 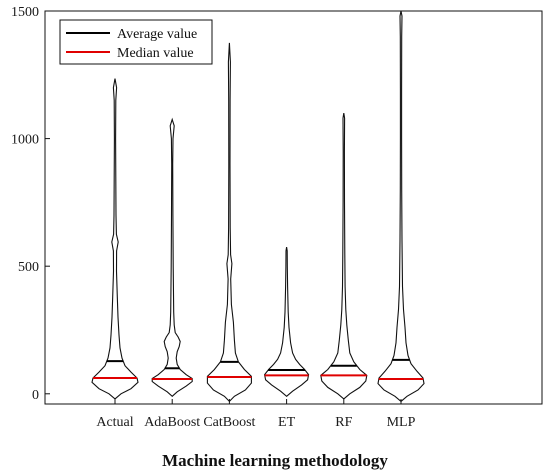 I want to click on x-tick-label: Actual, so click(x=114, y=422).